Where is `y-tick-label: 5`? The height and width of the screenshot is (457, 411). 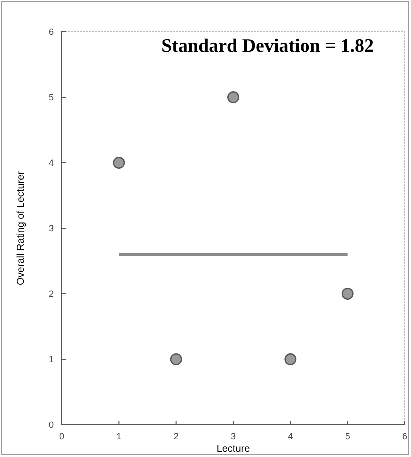
y-tick-label: 5 is located at coordinates (51, 97).